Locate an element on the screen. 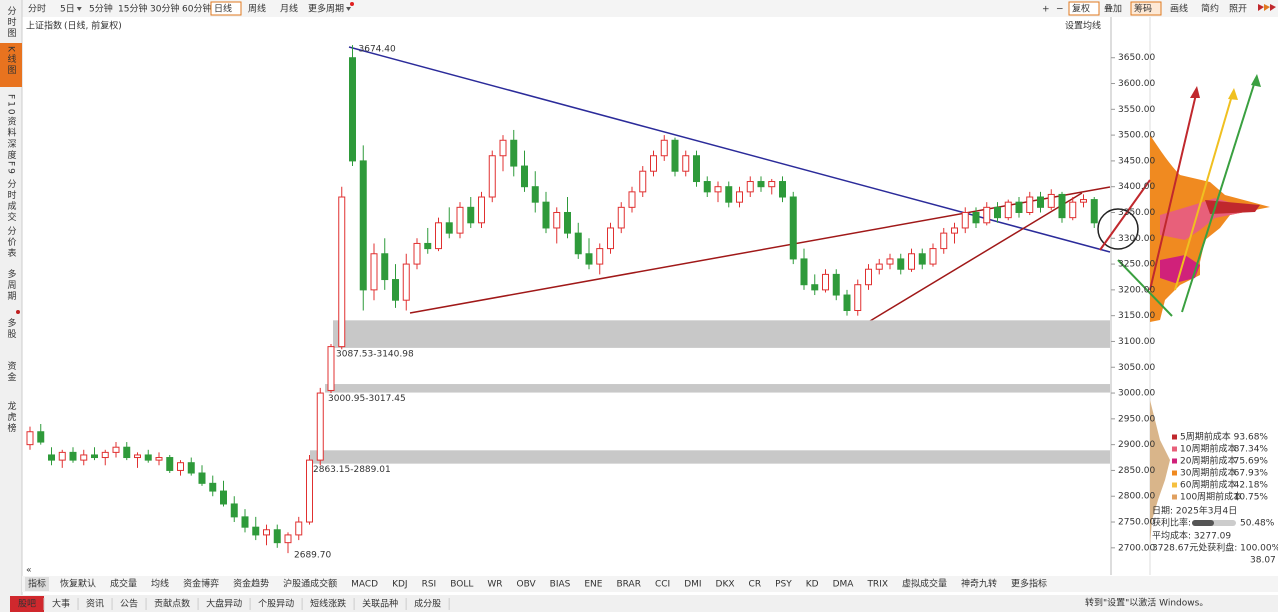 The image size is (1278, 612). period-tab: 15分钟 is located at coordinates (132, 9).